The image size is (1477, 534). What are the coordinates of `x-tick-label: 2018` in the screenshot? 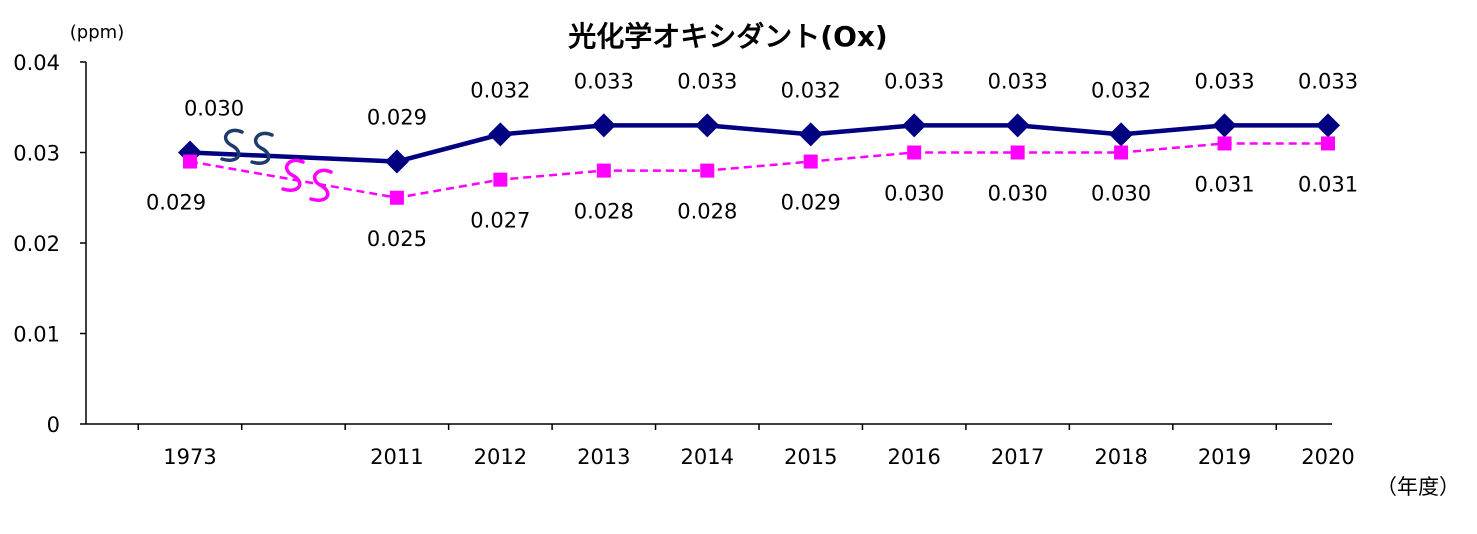 It's located at (1120, 457).